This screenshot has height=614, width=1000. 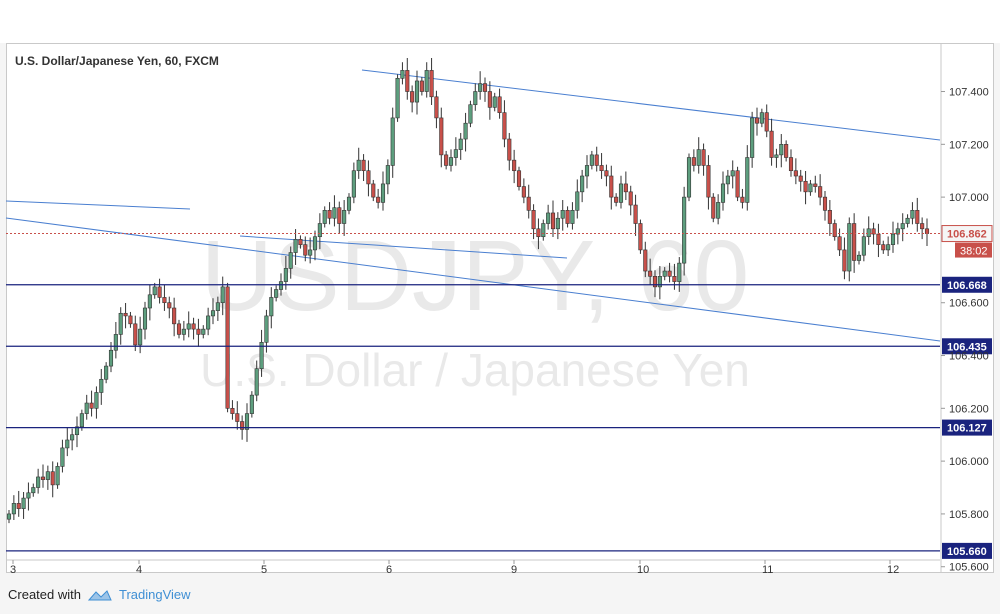 What do you see at coordinates (264, 570) in the screenshot?
I see `x-tick-label: 5` at bounding box center [264, 570].